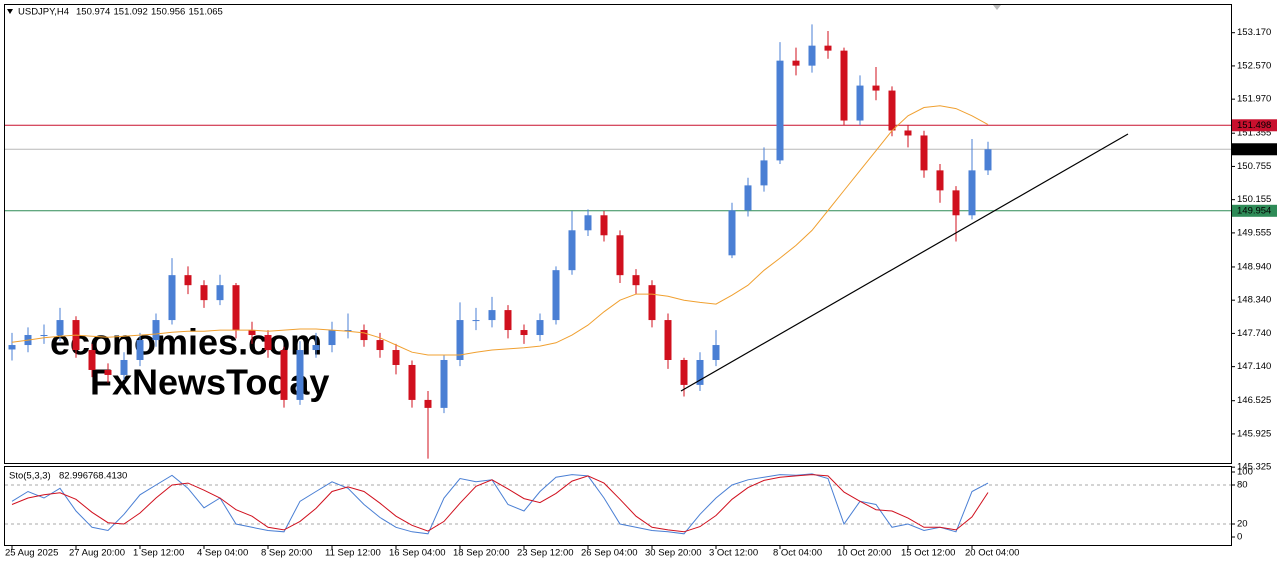  I want to click on x-tick-label: 10 Oct 20:00, so click(864, 553).